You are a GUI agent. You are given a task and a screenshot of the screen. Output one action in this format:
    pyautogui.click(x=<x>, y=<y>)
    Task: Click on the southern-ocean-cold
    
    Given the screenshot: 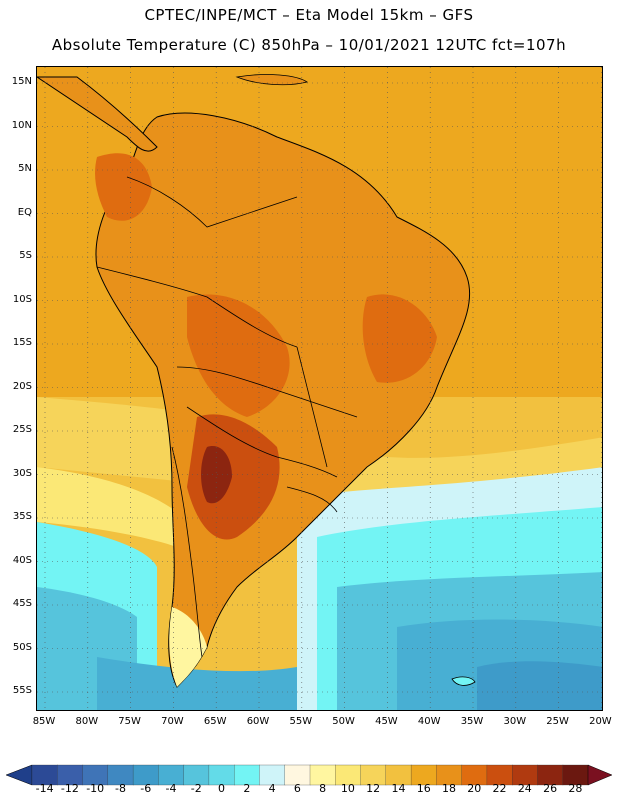 What is the action you would take?
    pyautogui.click(x=197, y=683)
    